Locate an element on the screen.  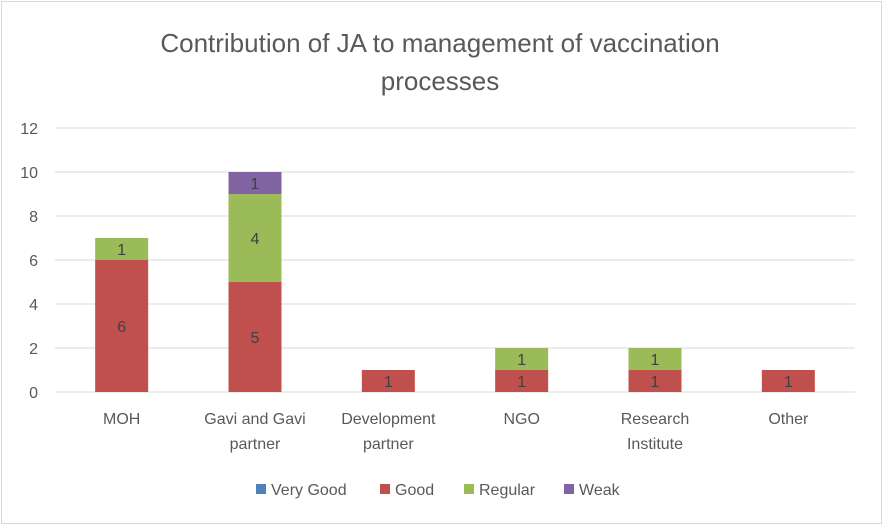
y-axis-ticks: 0 2 4 6 8 10 12 is located at coordinates (29, 261).